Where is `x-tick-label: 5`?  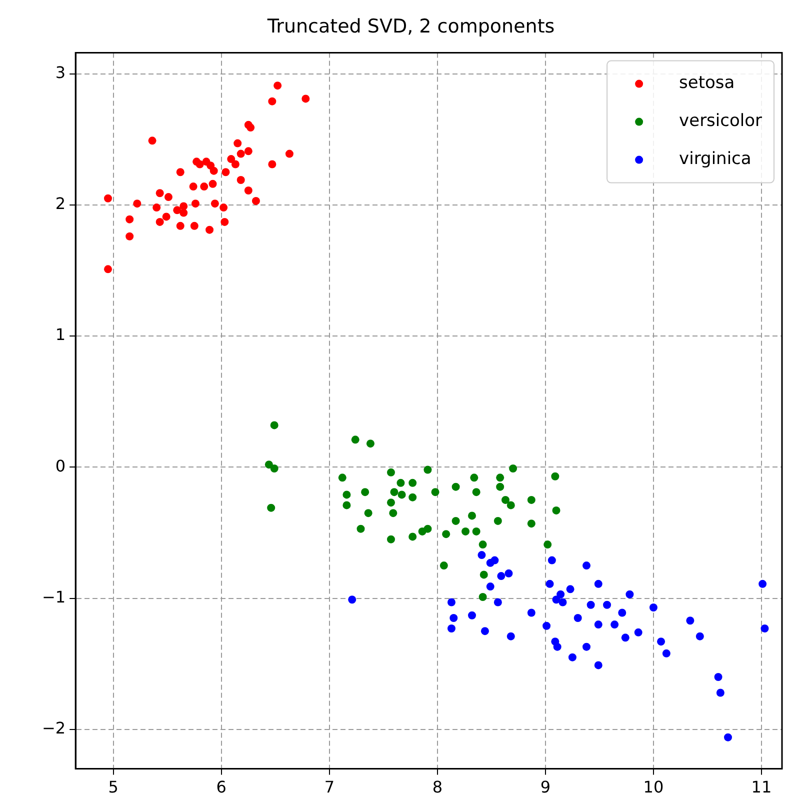 x-tick-label: 5 is located at coordinates (113, 787).